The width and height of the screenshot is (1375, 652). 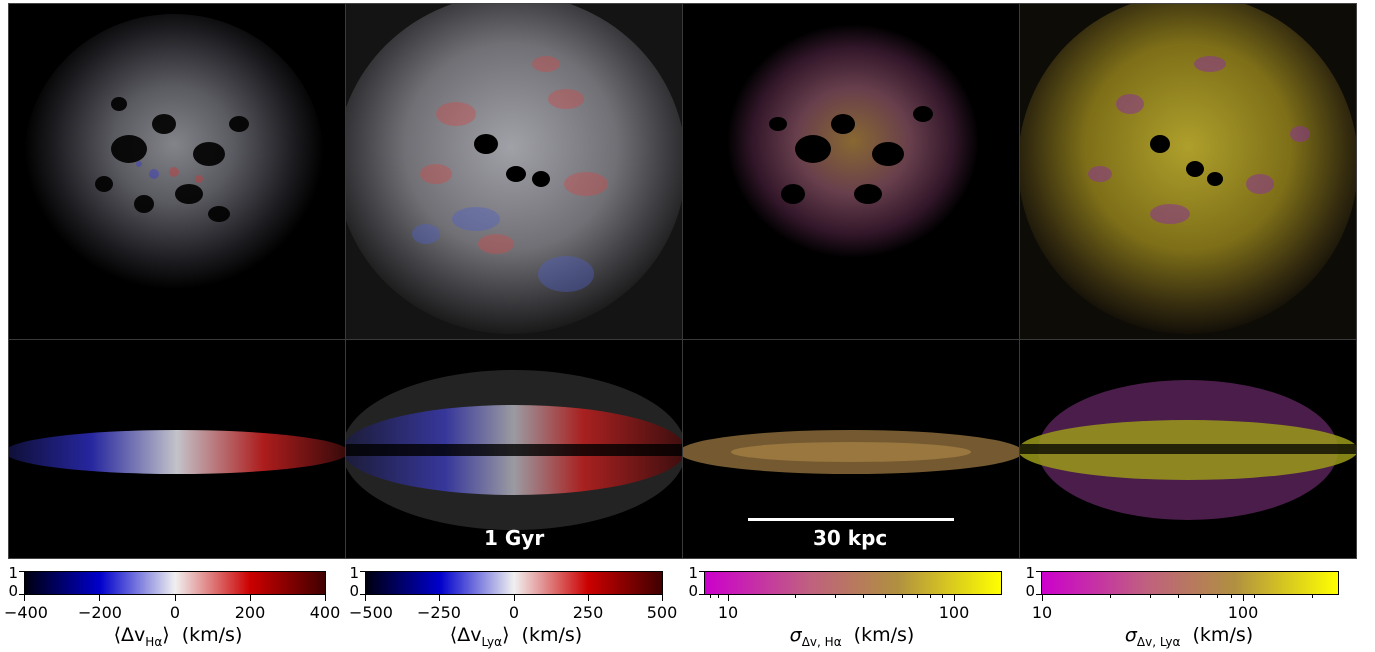 I want to click on colorbar-title: ⟨ΔvHα⟩ (km/s), so click(x=178, y=636).